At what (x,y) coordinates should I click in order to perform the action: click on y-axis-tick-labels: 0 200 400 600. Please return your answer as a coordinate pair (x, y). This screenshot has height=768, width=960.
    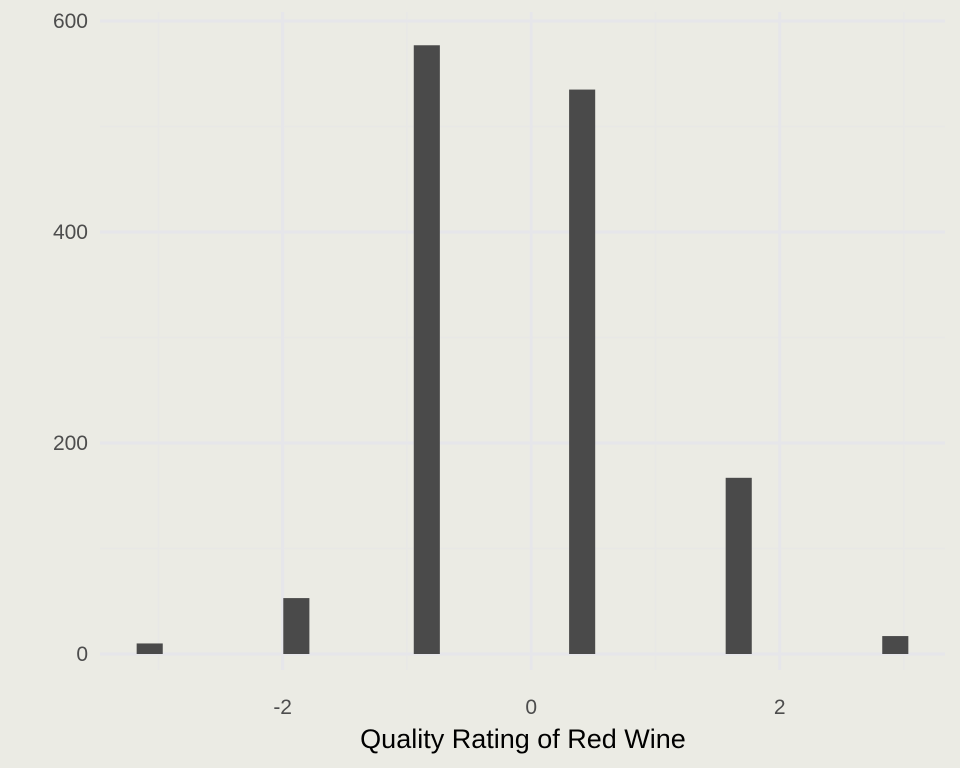
    Looking at the image, I should click on (70, 338).